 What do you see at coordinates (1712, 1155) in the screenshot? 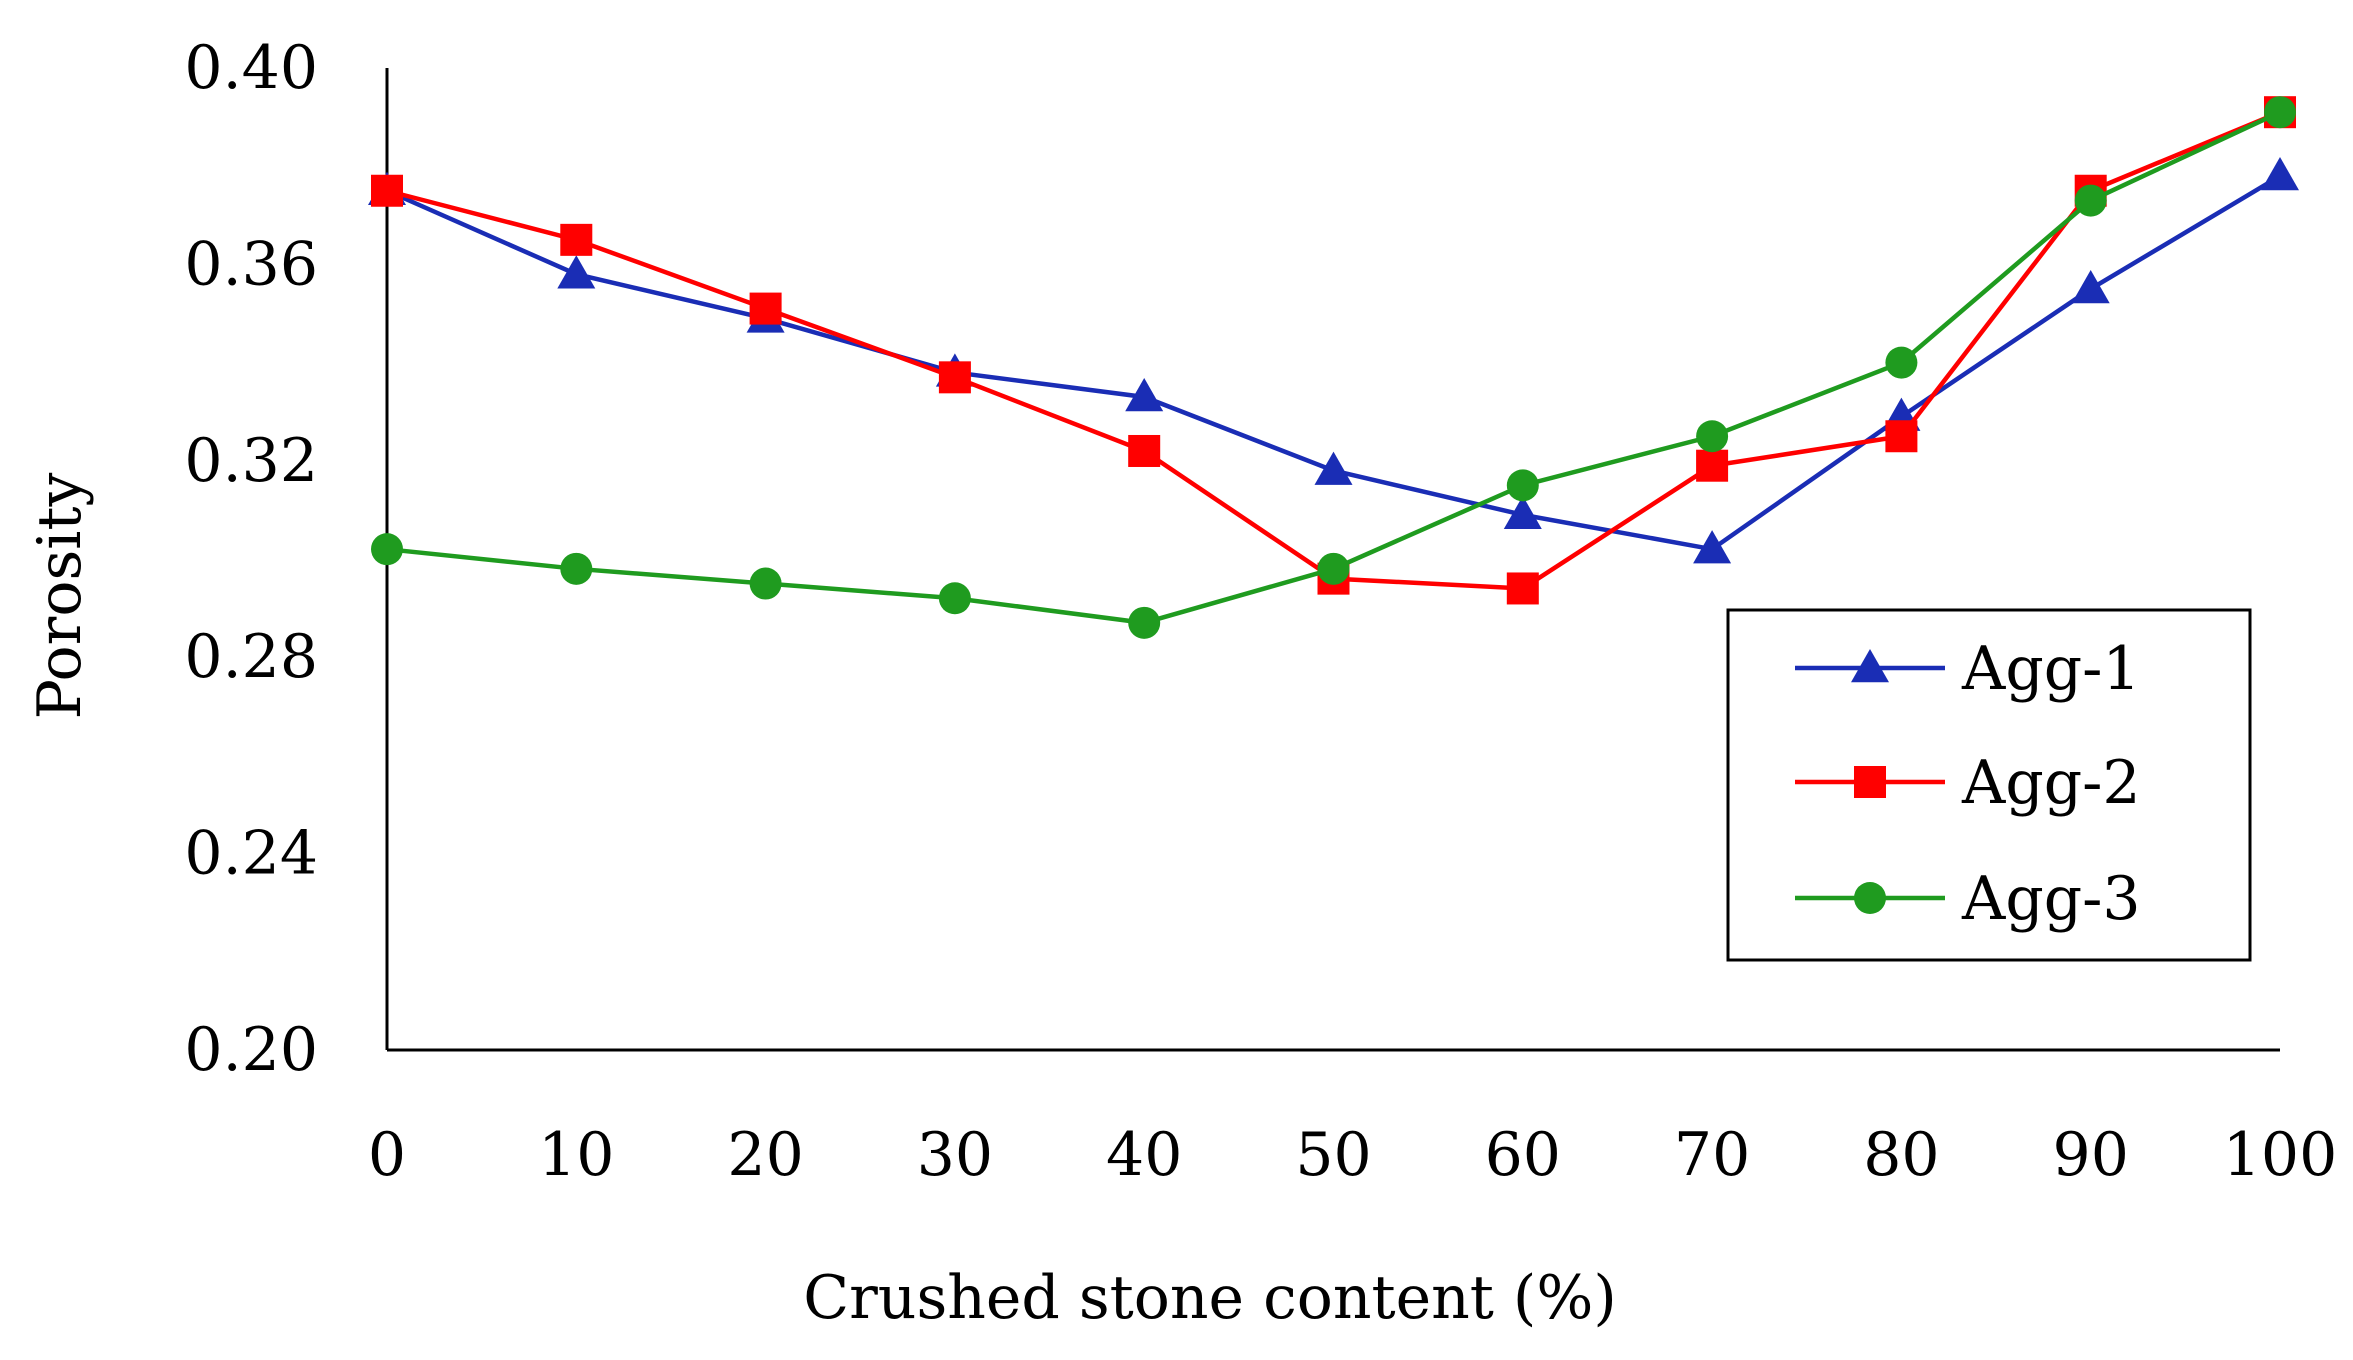
I see `x-tick-label: 70` at bounding box center [1712, 1155].